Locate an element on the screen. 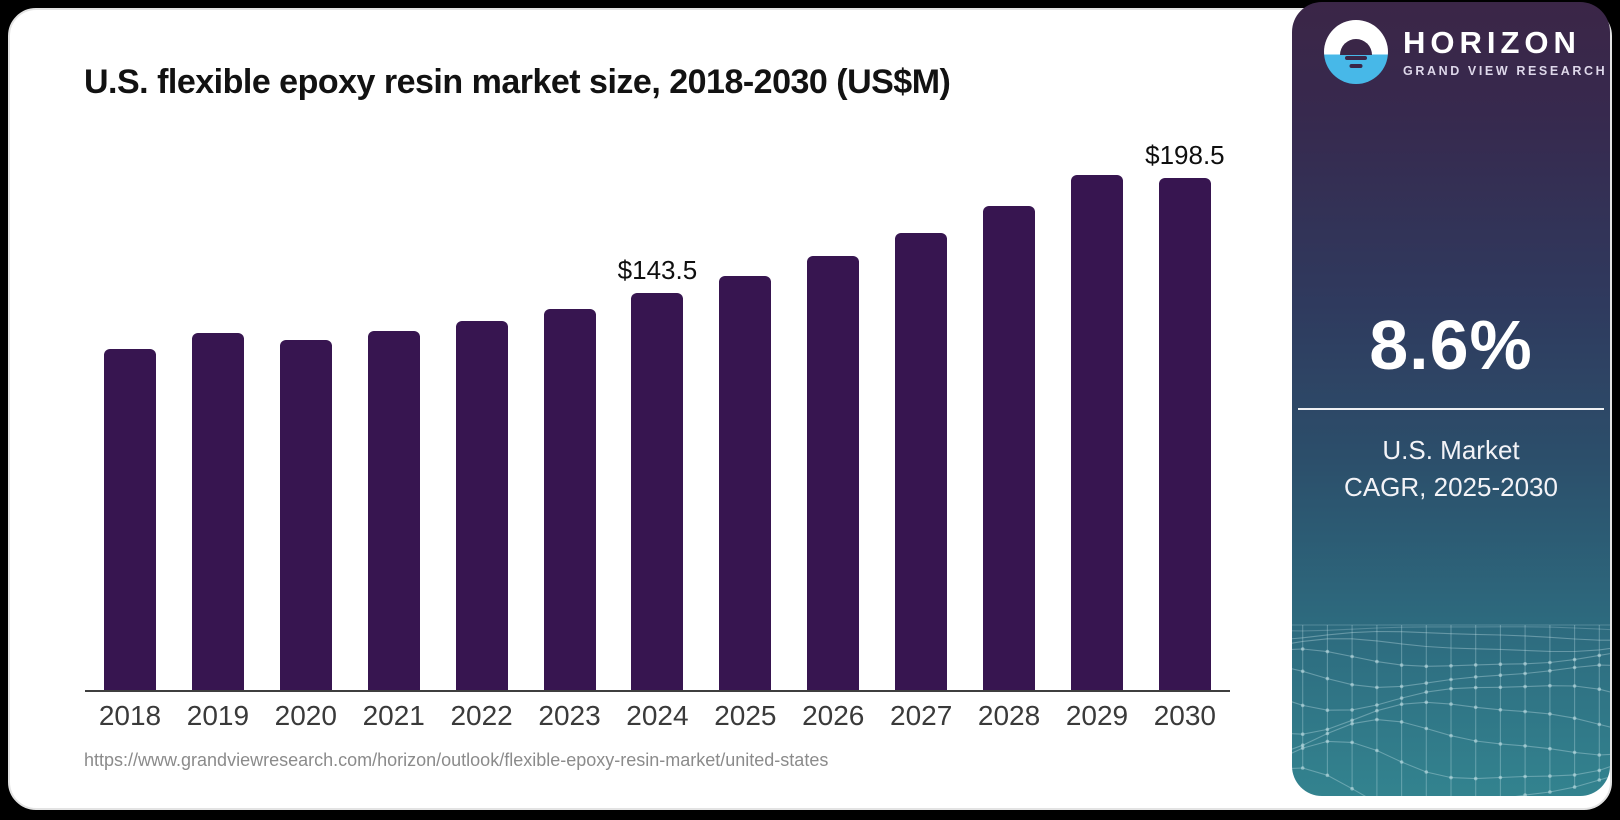 This screenshot has width=1620, height=820. x-tick-2030: 2030 is located at coordinates (1185, 715).